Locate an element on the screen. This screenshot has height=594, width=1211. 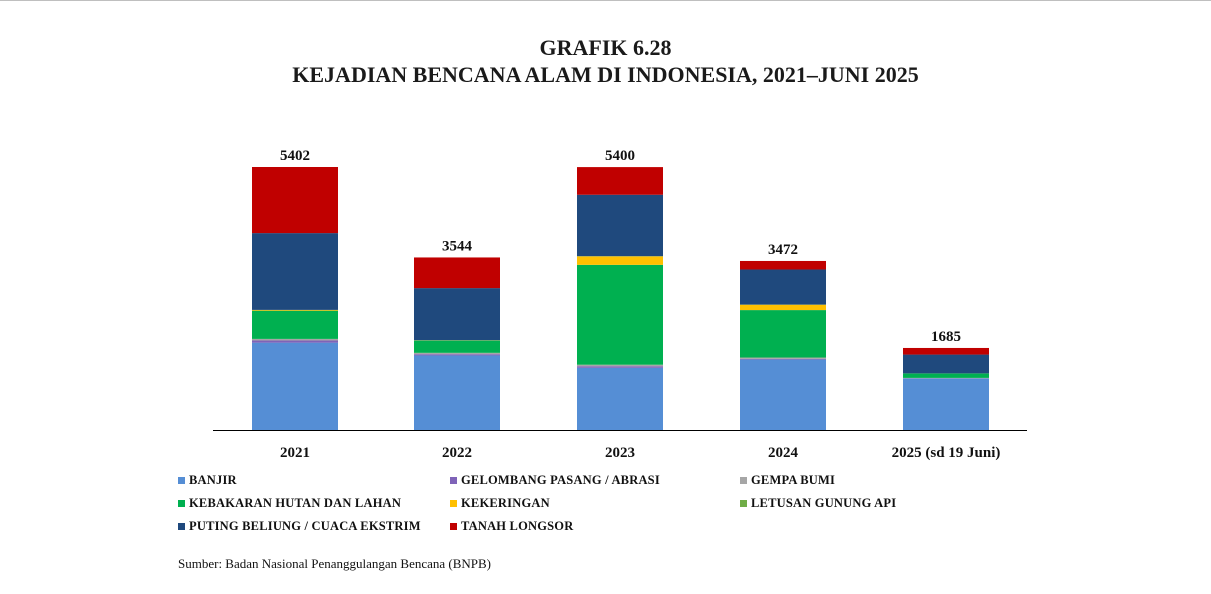
legend-item: PUTING BELIUNG / CUACA EKSTRIM is located at coordinates (314, 526).